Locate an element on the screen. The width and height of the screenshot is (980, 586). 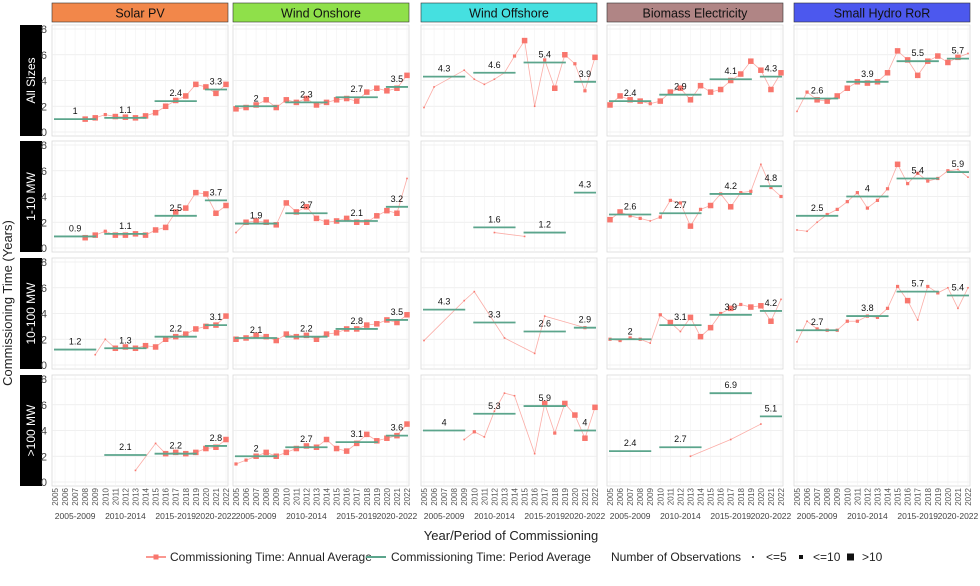
x-period-tick-label: 2020-2022 is located at coordinates (397, 516).